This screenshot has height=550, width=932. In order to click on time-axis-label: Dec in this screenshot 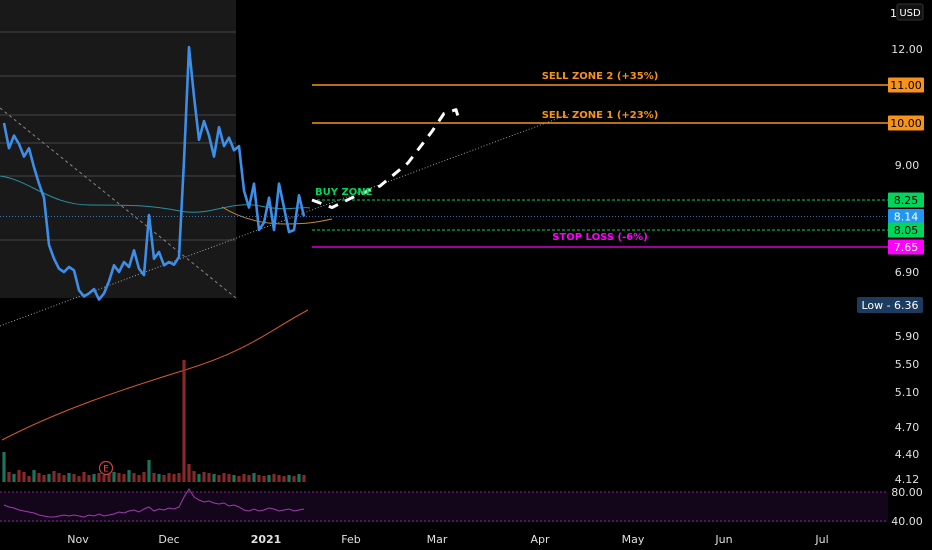, I will do `click(168, 539)`.